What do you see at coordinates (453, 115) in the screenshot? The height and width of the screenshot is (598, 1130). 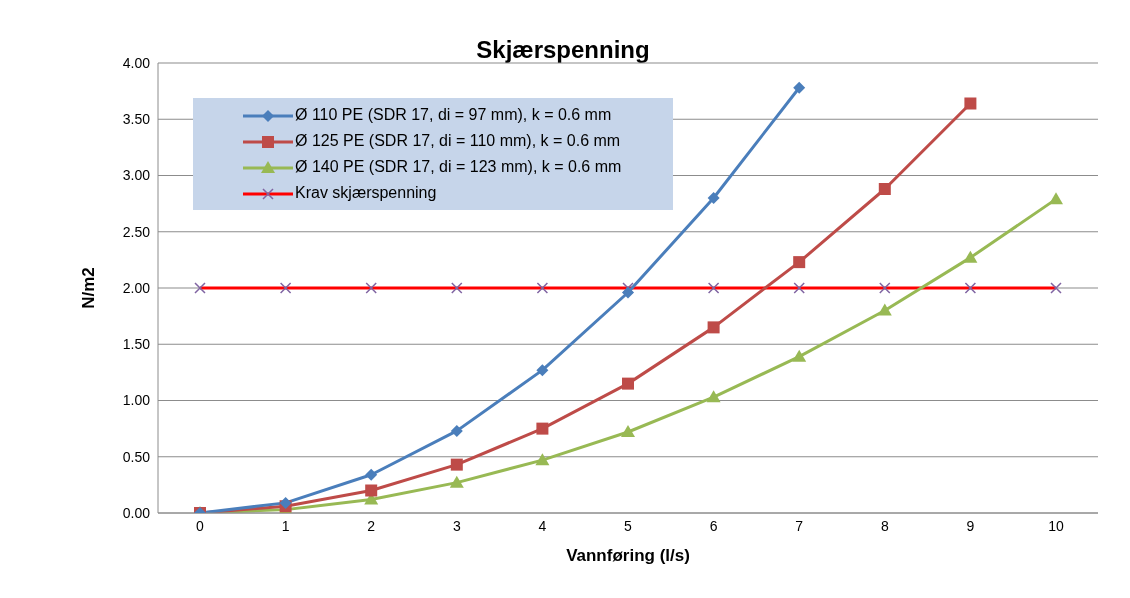 I see `legend-label: Ø 110 PE (SDR 17, di = 97 mm), k = 0.6 mm` at bounding box center [453, 115].